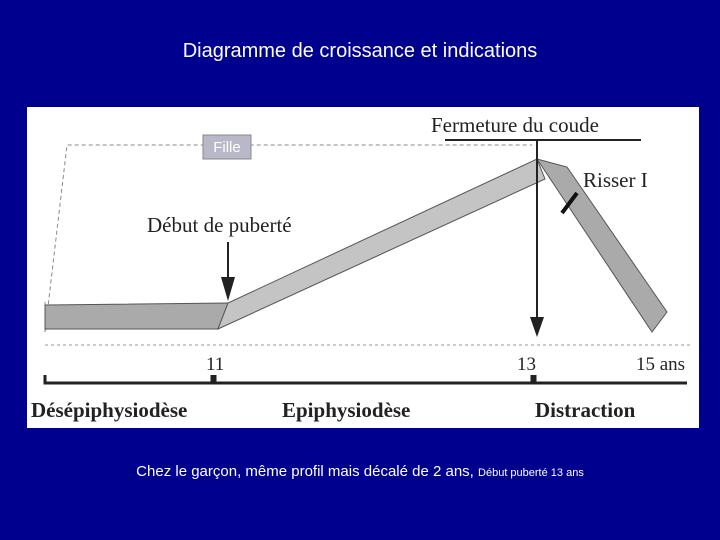  Describe the element at coordinates (569, 203) in the screenshot. I see `risser-mark` at that location.